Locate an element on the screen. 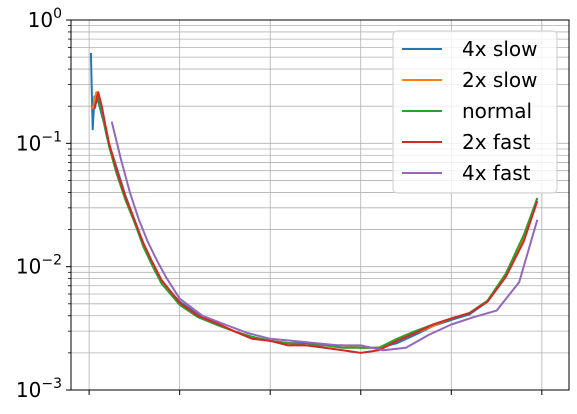 This screenshot has height=414, width=577. y-tick-label: 10⁻³ is located at coordinates (39, 389).